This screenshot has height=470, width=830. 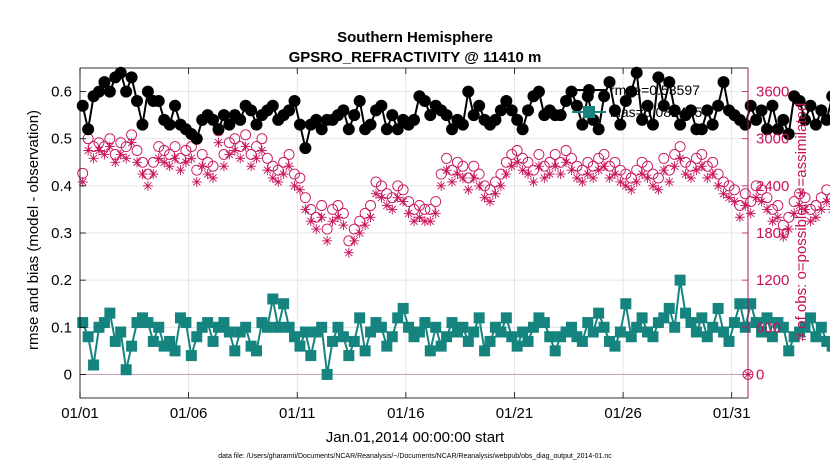 I want to click on x-axis-label: Jan.01,2014 00:00:00 start, so click(x=415, y=437).